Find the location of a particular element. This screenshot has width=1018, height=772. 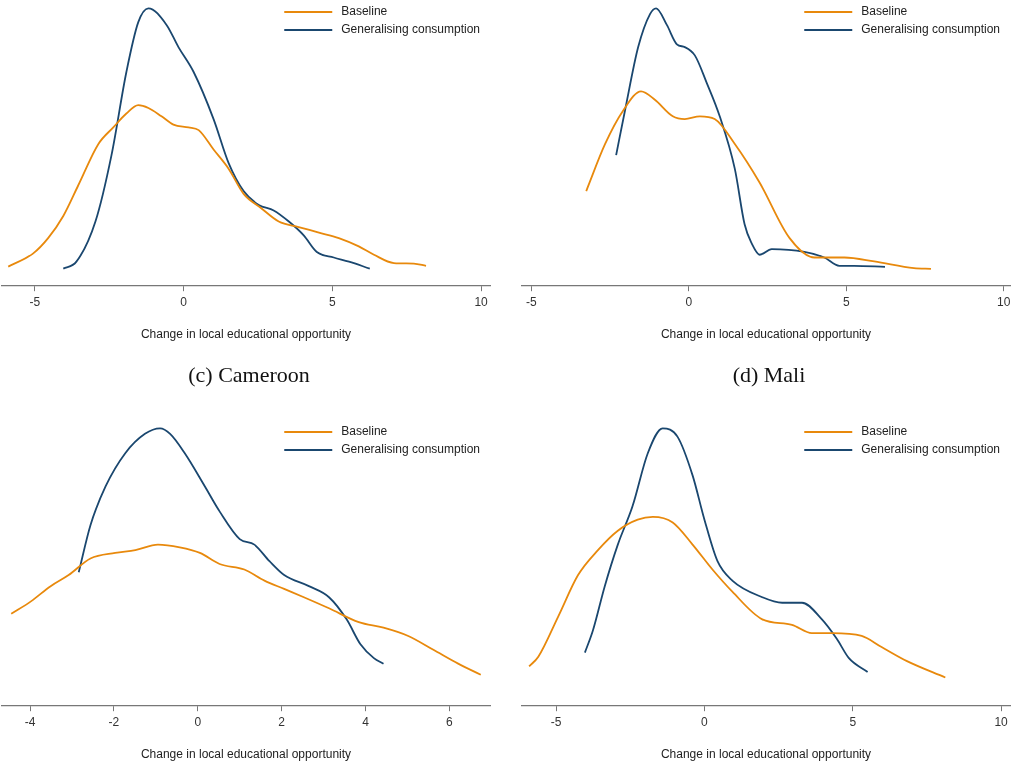

x-tick-label: -4 is located at coordinates (30, 721).